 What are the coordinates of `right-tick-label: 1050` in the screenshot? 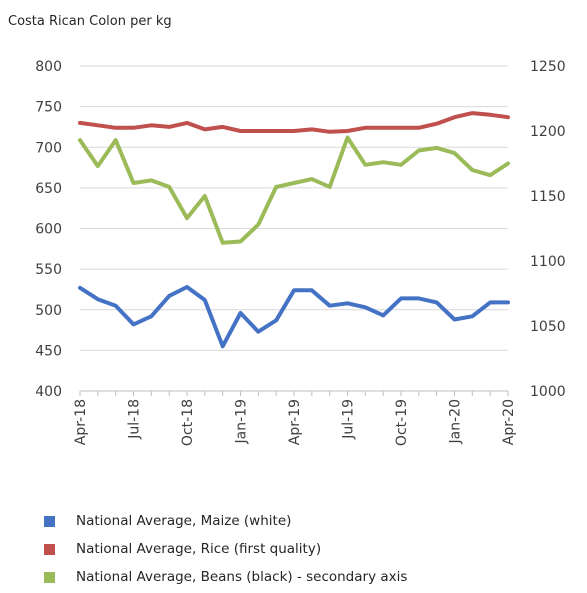 It's located at (548, 327).